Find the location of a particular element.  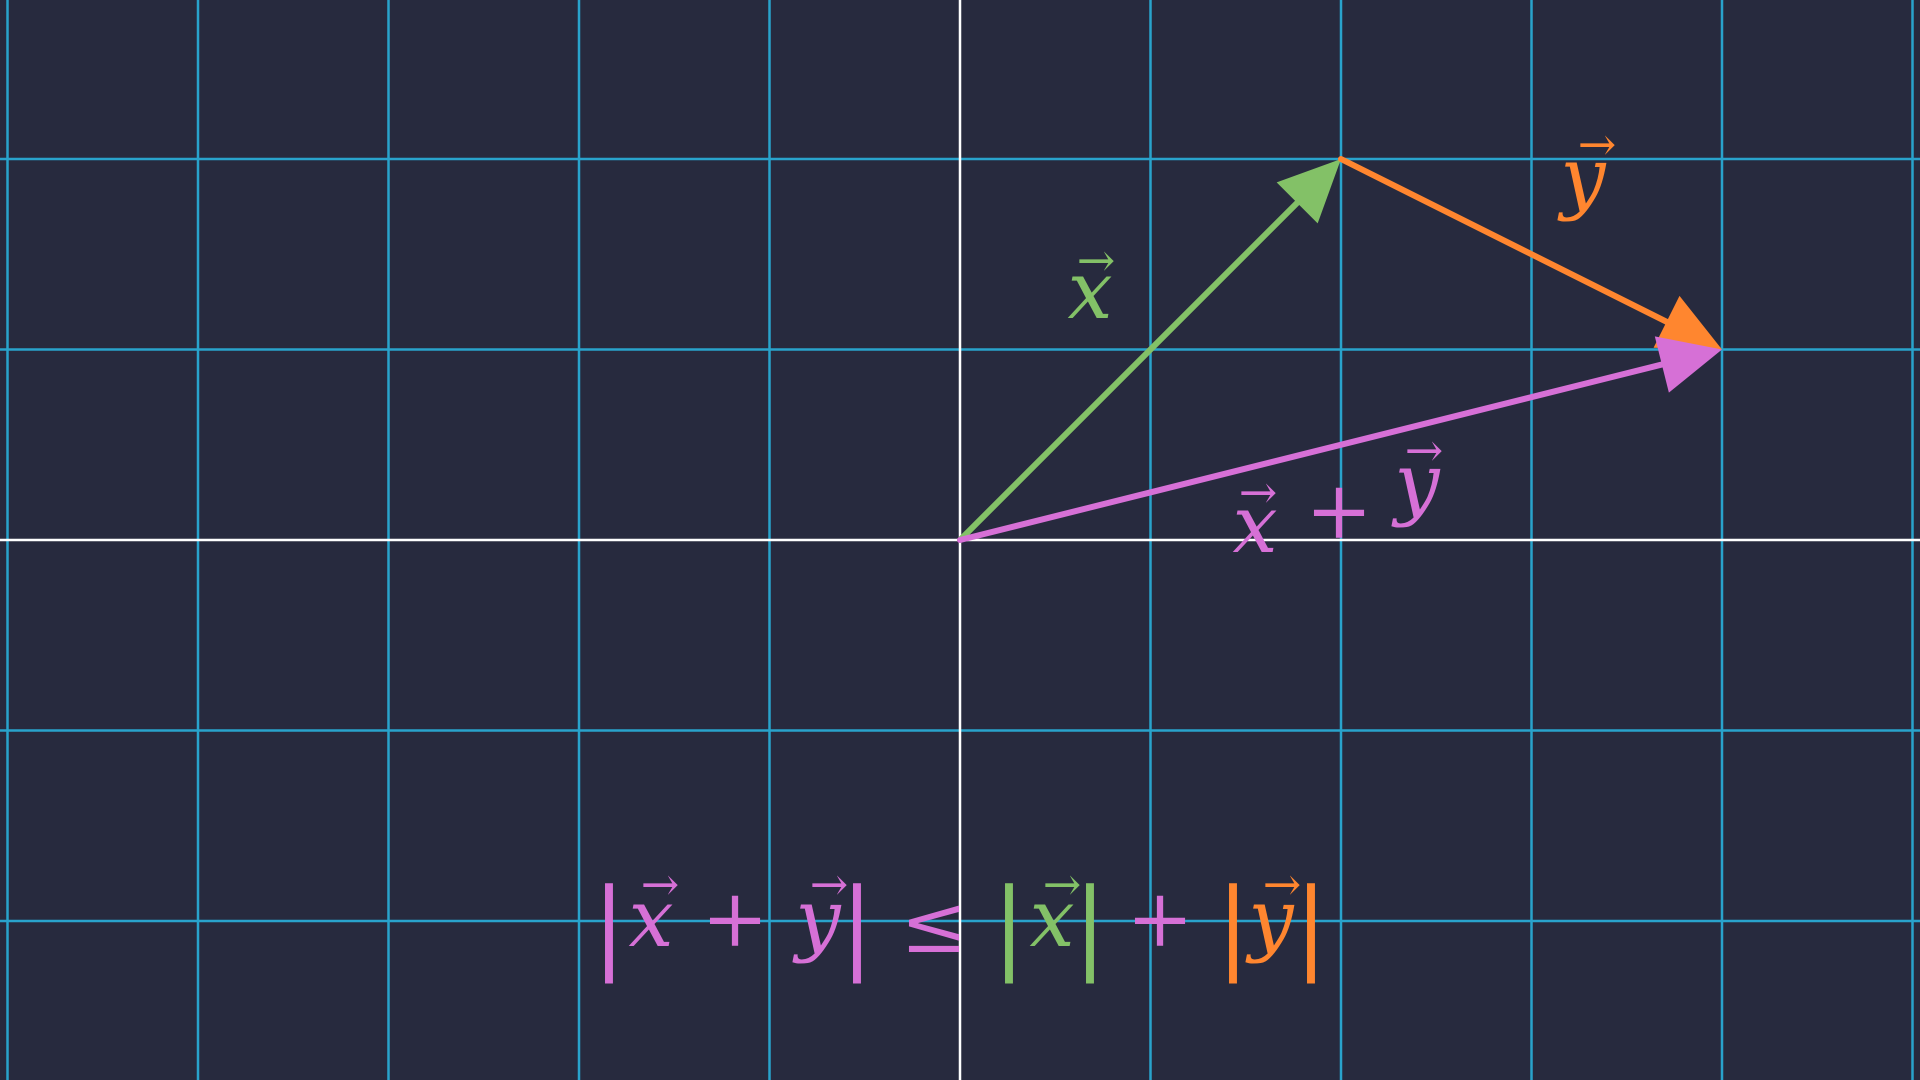

vector-sum-label-x-arrow: → is located at coordinates (1258, 492).